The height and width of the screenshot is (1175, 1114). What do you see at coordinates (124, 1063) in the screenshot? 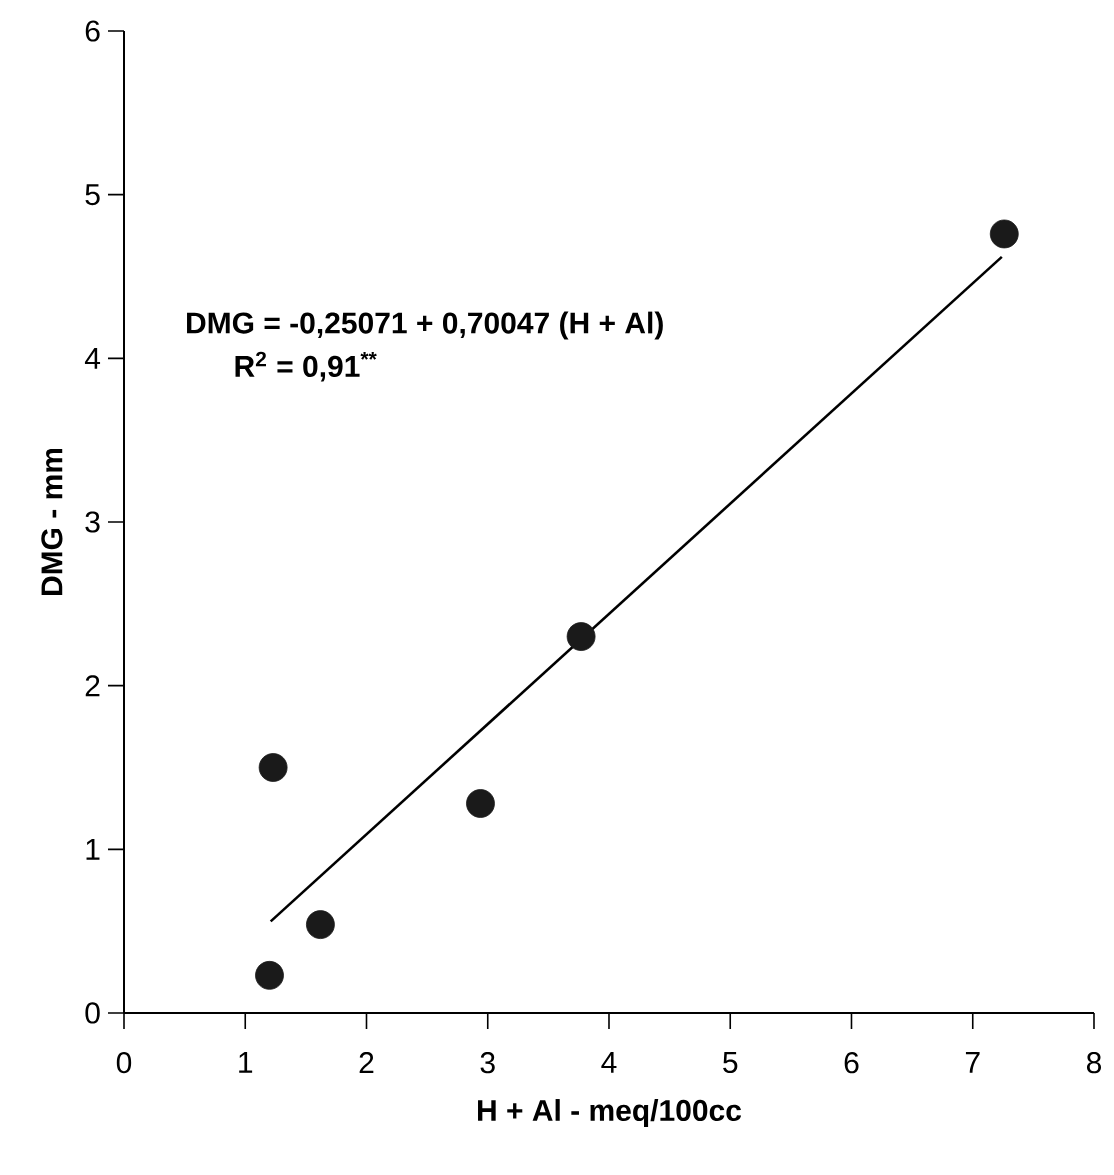
I see `x-tick-label: 0` at bounding box center [124, 1063].